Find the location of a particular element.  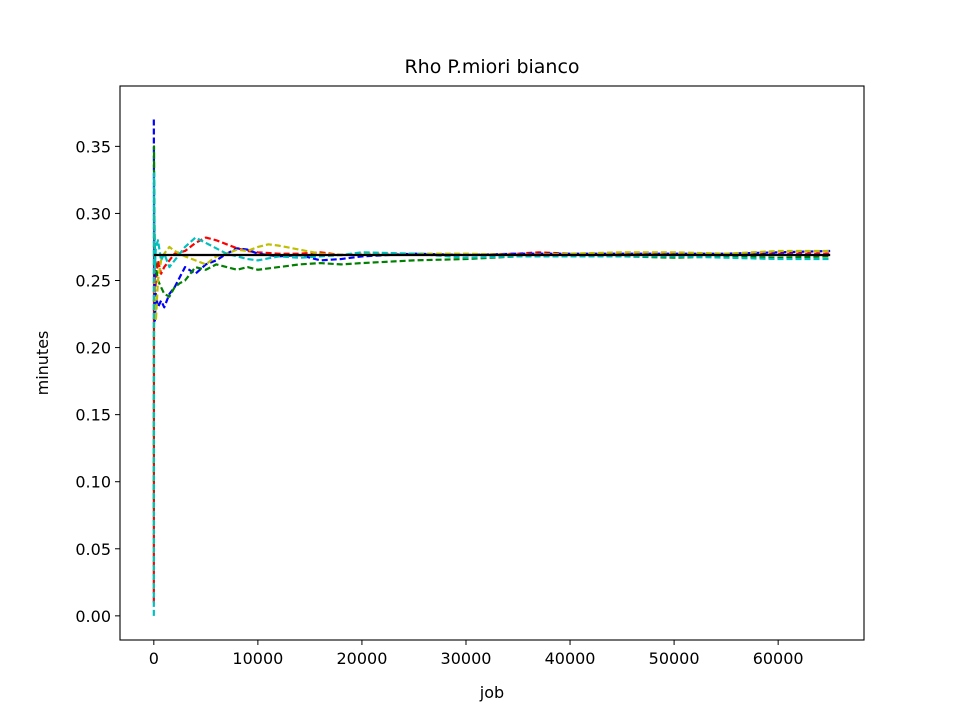

y-tick-label: 0.25 is located at coordinates (93, 281).